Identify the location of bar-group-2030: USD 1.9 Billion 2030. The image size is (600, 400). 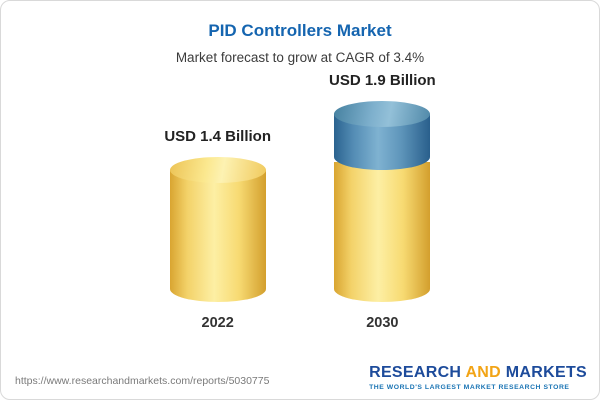
(382, 201).